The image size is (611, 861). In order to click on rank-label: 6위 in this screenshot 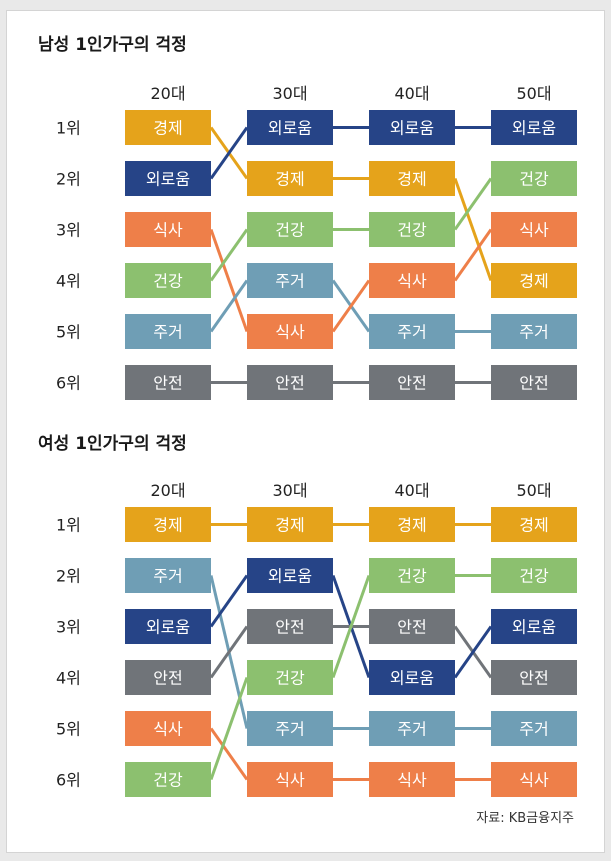, I will do `click(68, 780)`.